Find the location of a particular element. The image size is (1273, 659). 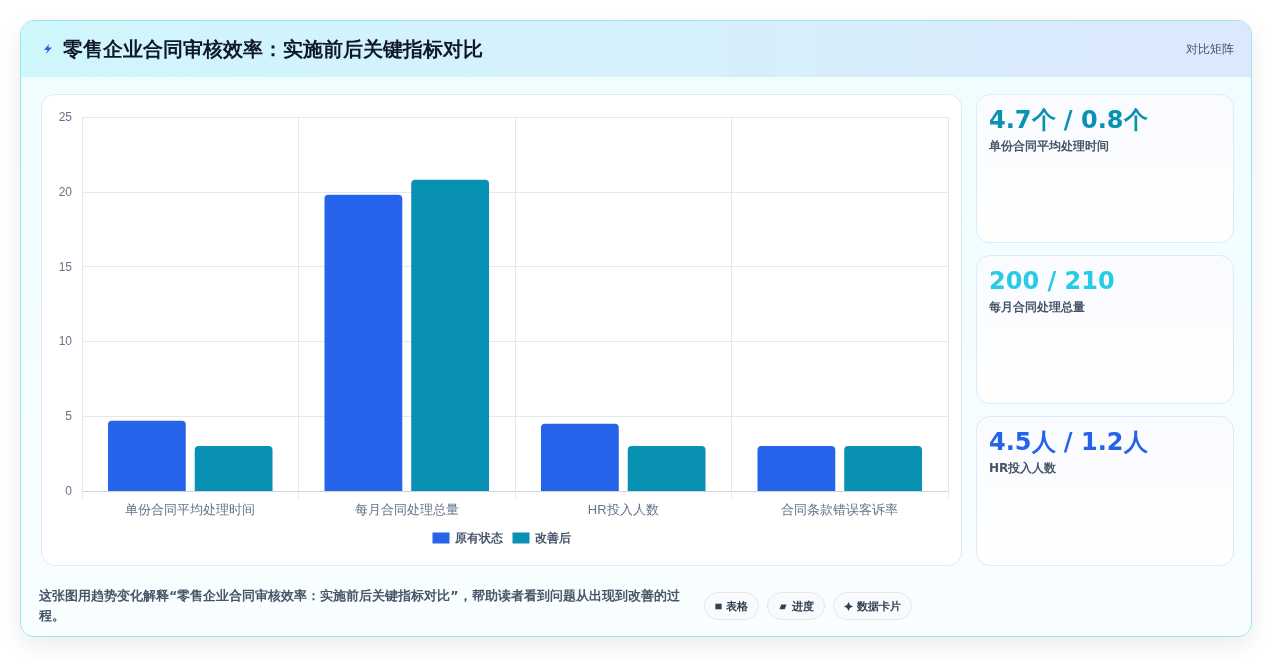

text: 单份合同平均处理时间 is located at coordinates (1049, 146).